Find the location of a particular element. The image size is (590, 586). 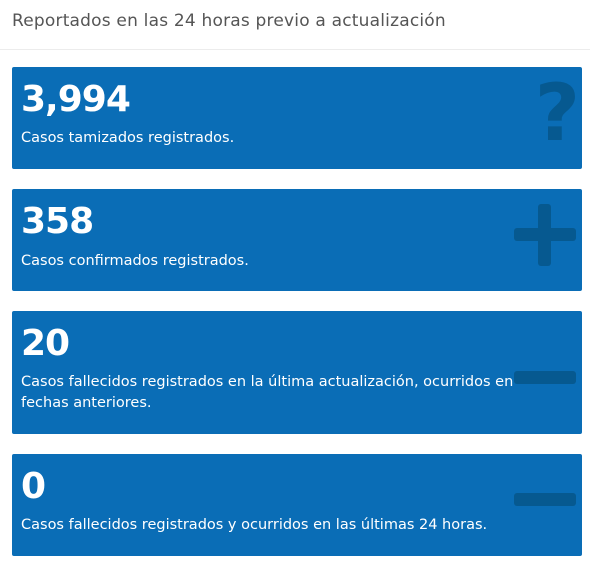

stat-value-screened: 3,994 is located at coordinates (76, 99).